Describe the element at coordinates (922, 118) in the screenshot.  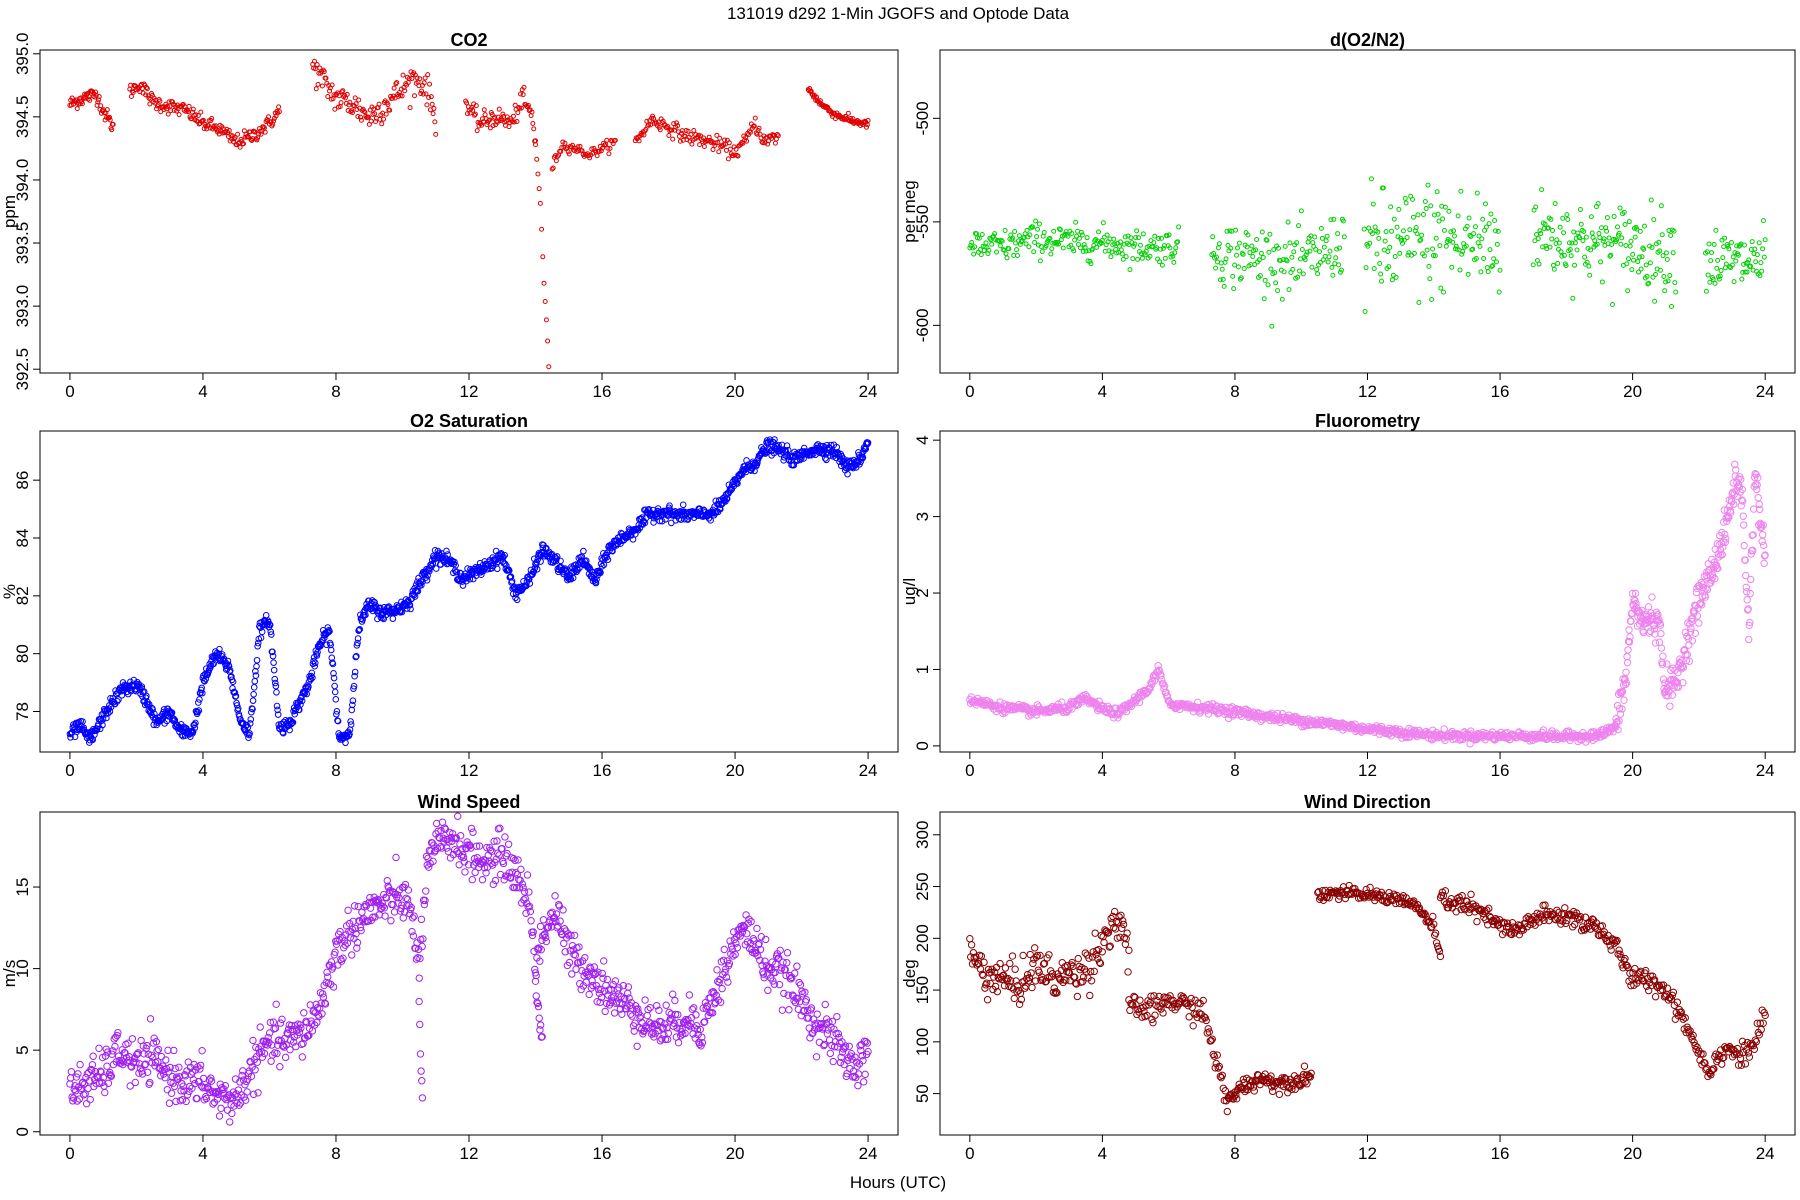
I see `y-tick-label: -500` at that location.